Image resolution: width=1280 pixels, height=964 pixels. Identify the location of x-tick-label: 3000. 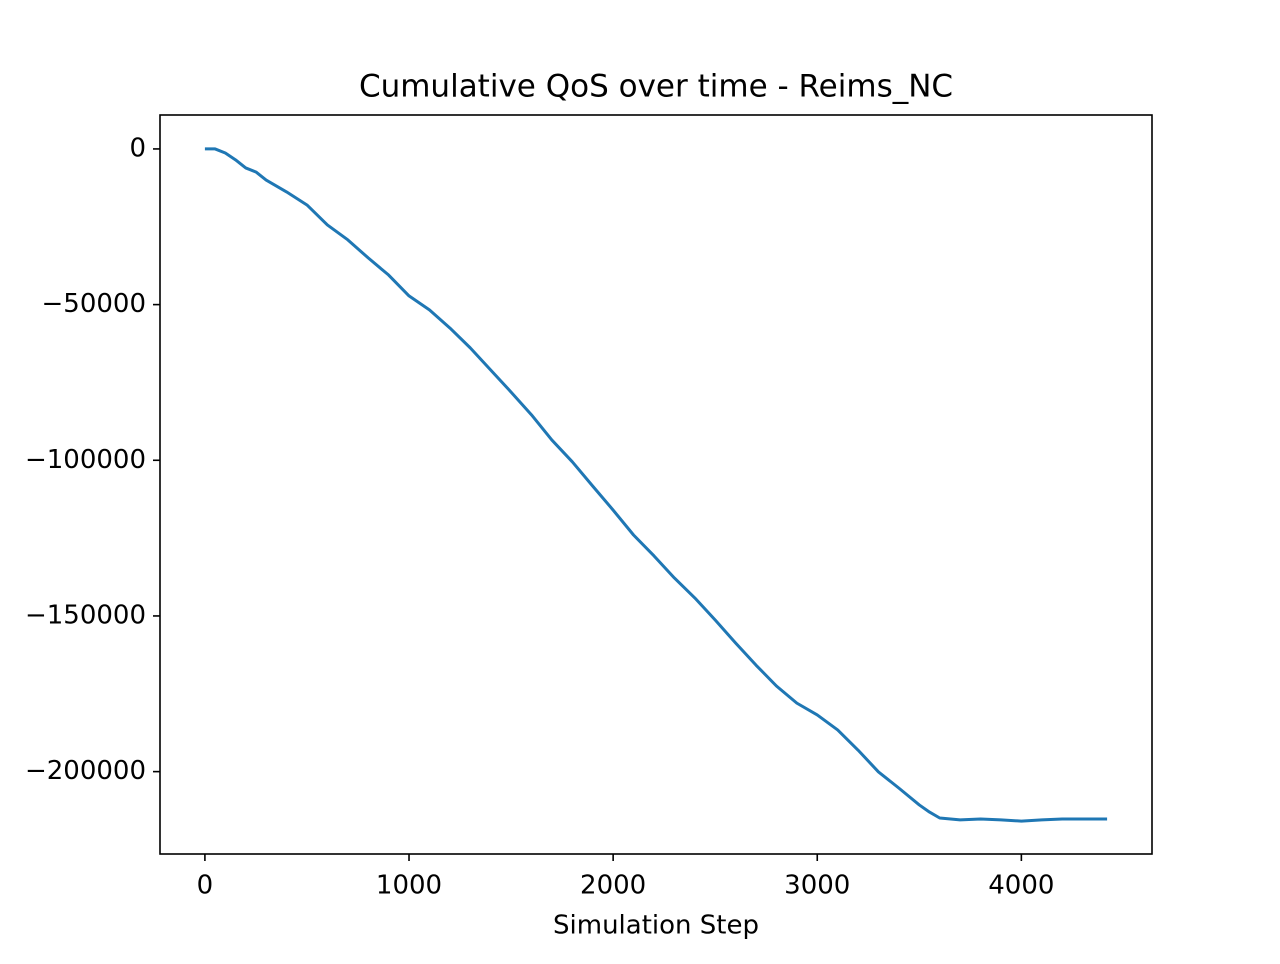
(817, 886).